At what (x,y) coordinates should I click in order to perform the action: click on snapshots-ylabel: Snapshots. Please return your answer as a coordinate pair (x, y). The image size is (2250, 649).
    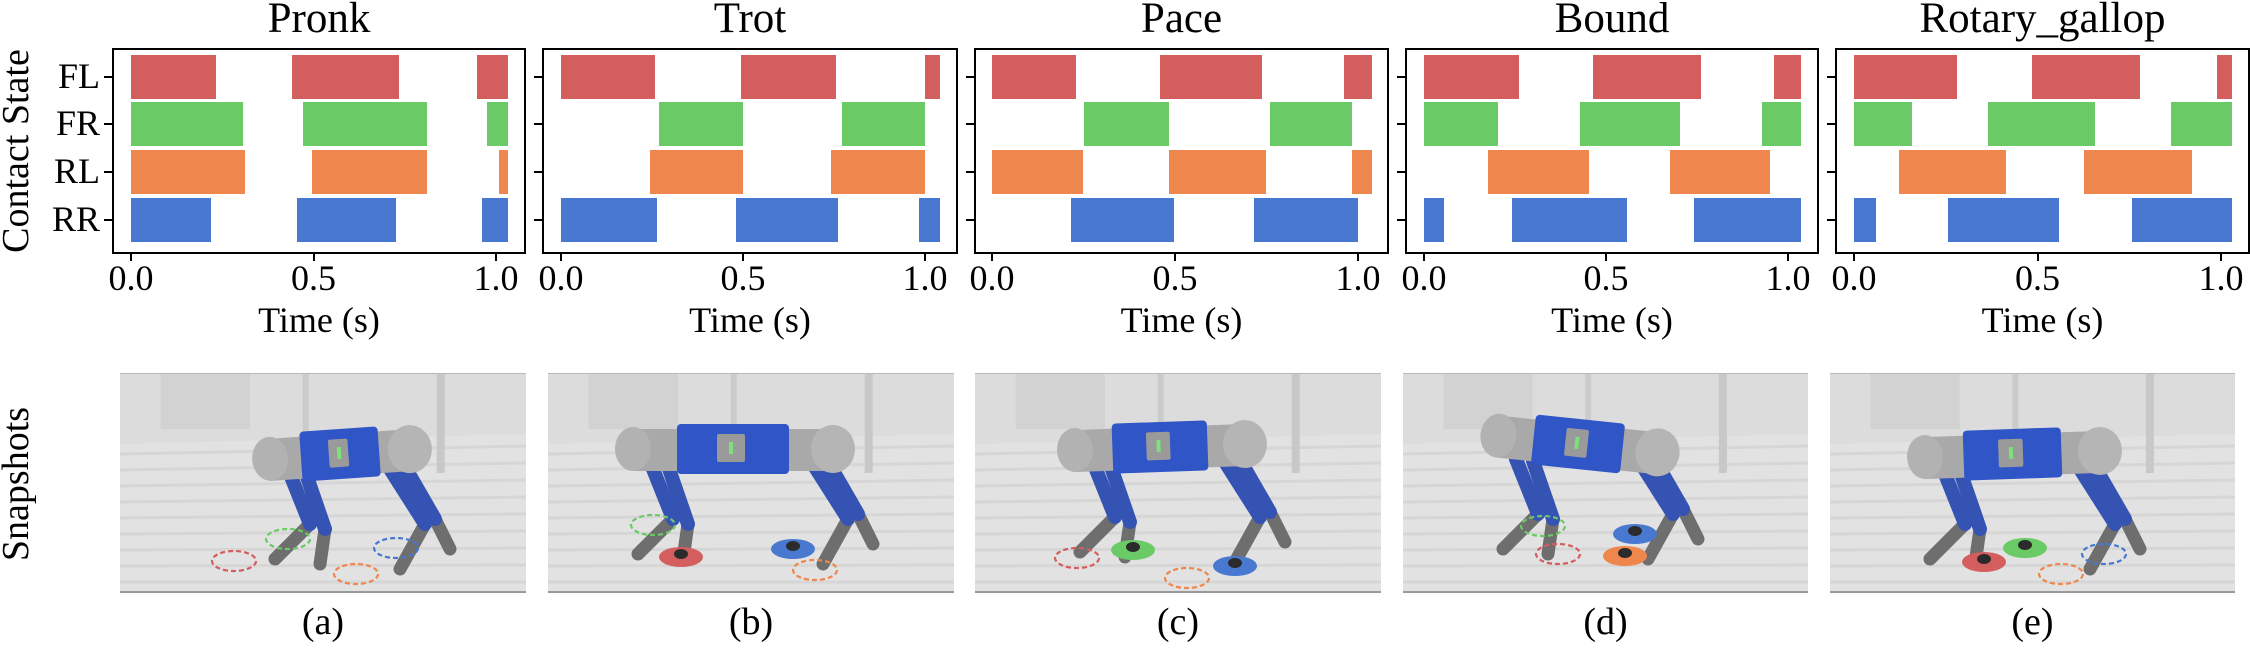
    Looking at the image, I should click on (18, 484).